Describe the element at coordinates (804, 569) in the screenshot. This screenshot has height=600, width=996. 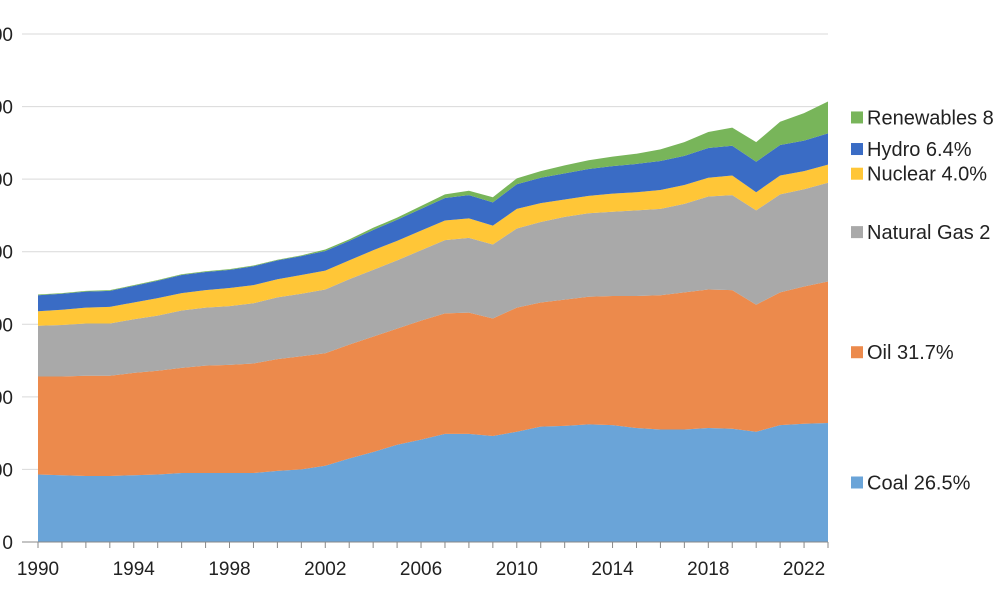
I see `x-tick-label: 2022` at that location.